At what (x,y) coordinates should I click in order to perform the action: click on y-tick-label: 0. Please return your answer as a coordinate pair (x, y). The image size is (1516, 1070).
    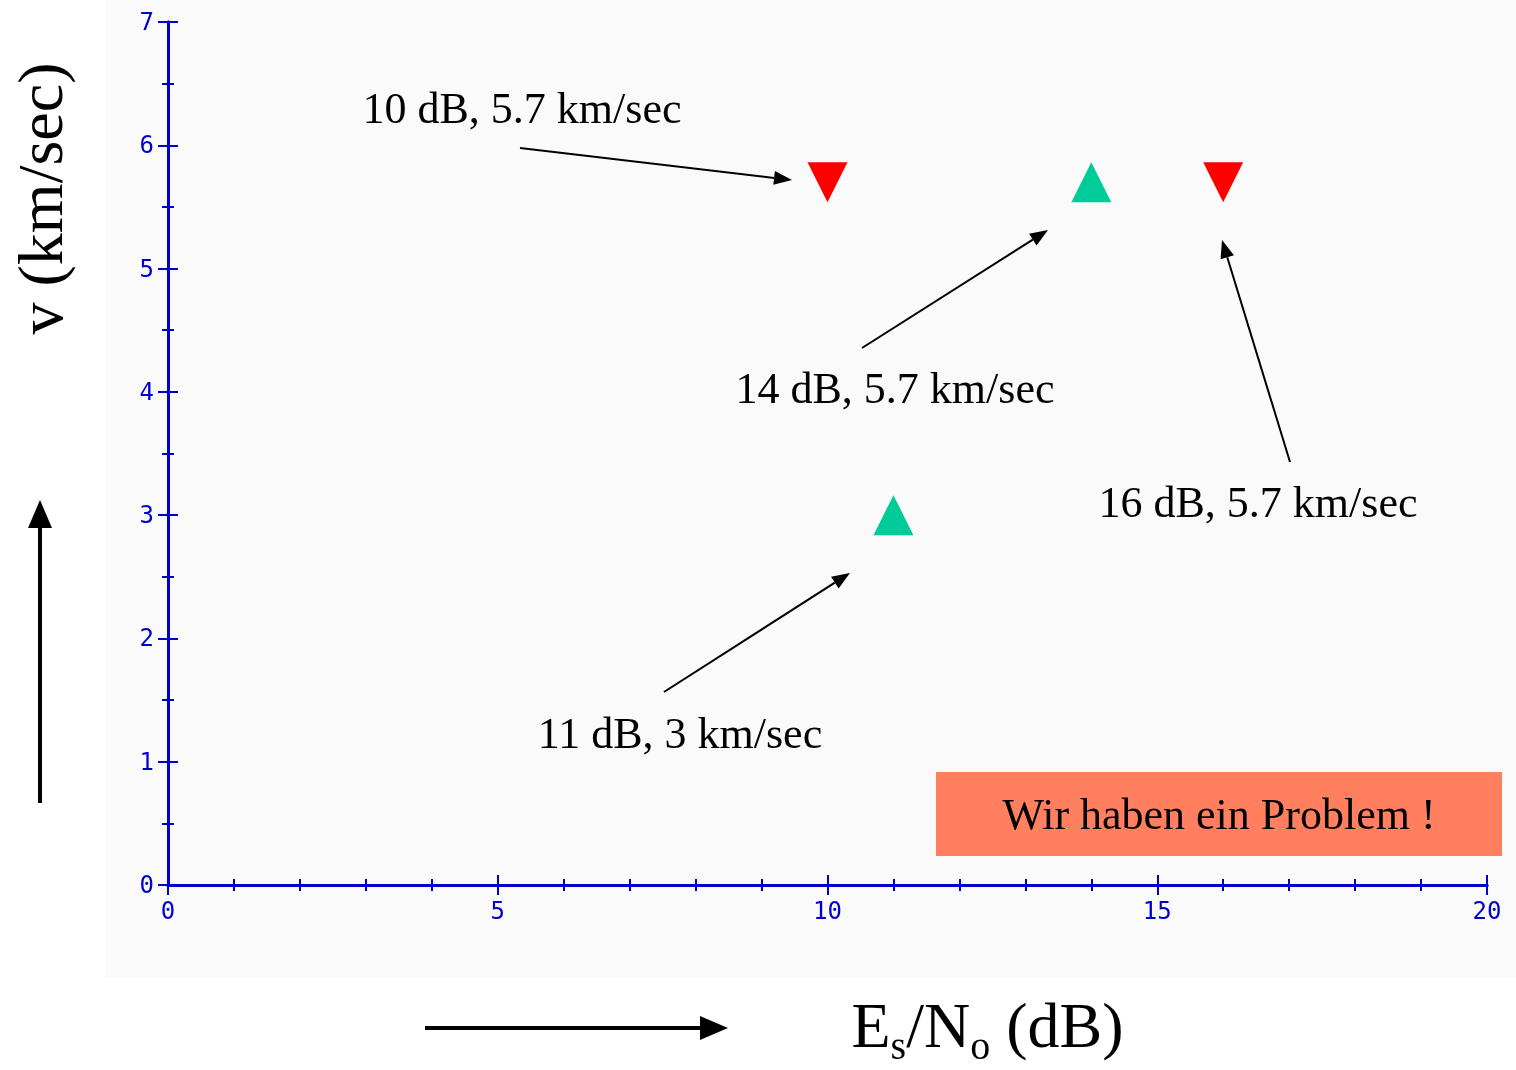
    Looking at the image, I should click on (146, 885).